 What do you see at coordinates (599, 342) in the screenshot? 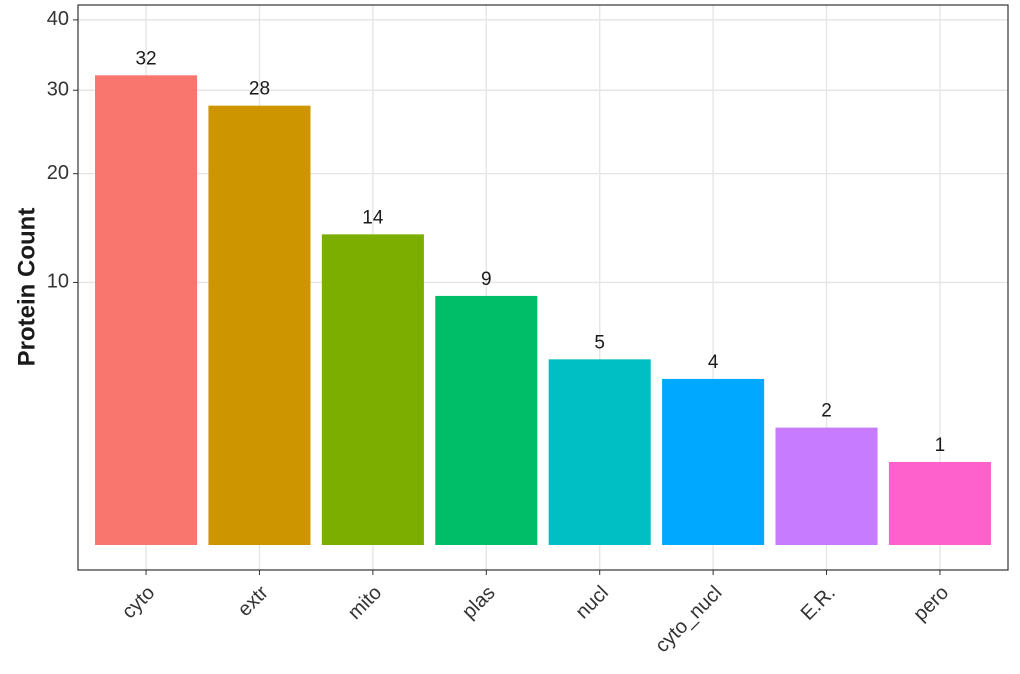
I see `value-label: 5` at bounding box center [599, 342].